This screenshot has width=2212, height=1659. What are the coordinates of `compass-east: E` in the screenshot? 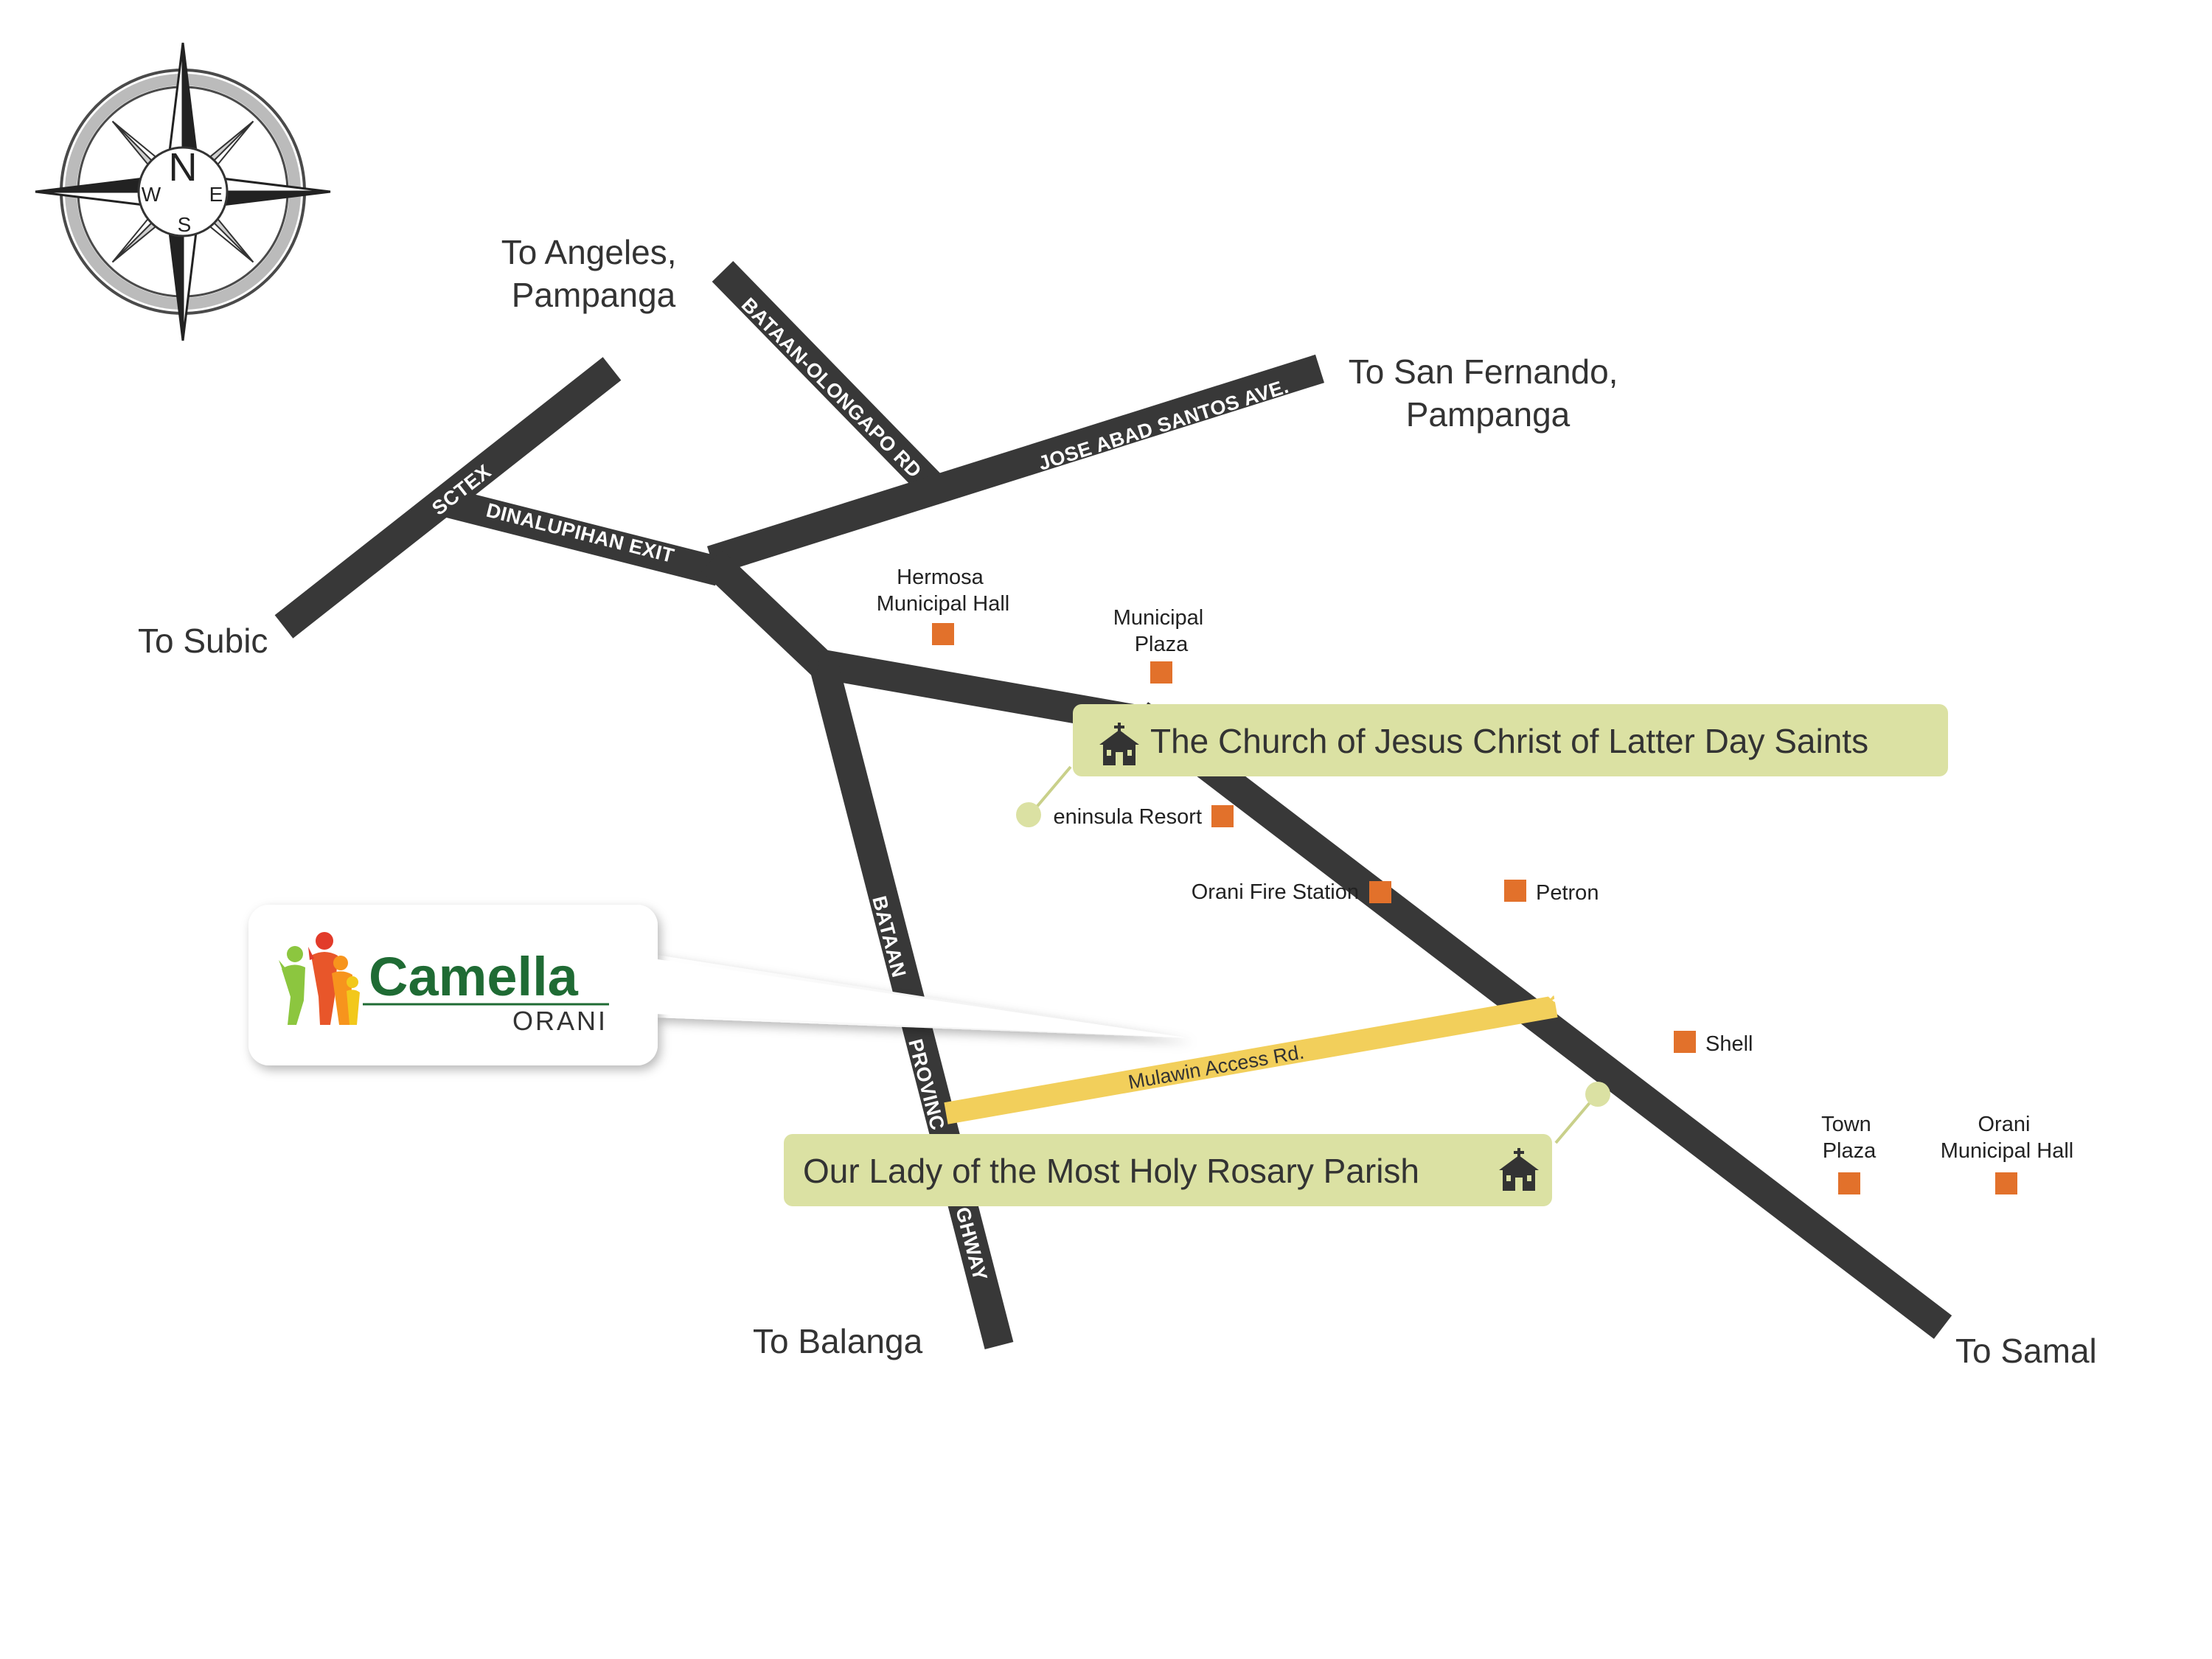 It's located at (216, 194).